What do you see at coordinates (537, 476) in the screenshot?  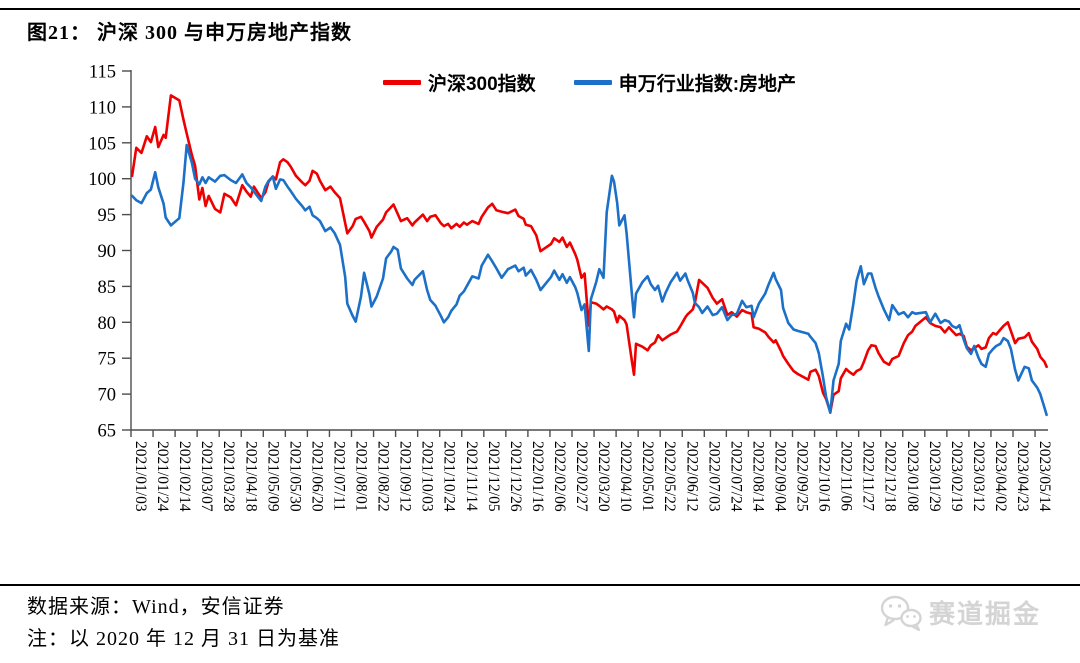 I see `x-tick-label: 2022/01/16` at bounding box center [537, 476].